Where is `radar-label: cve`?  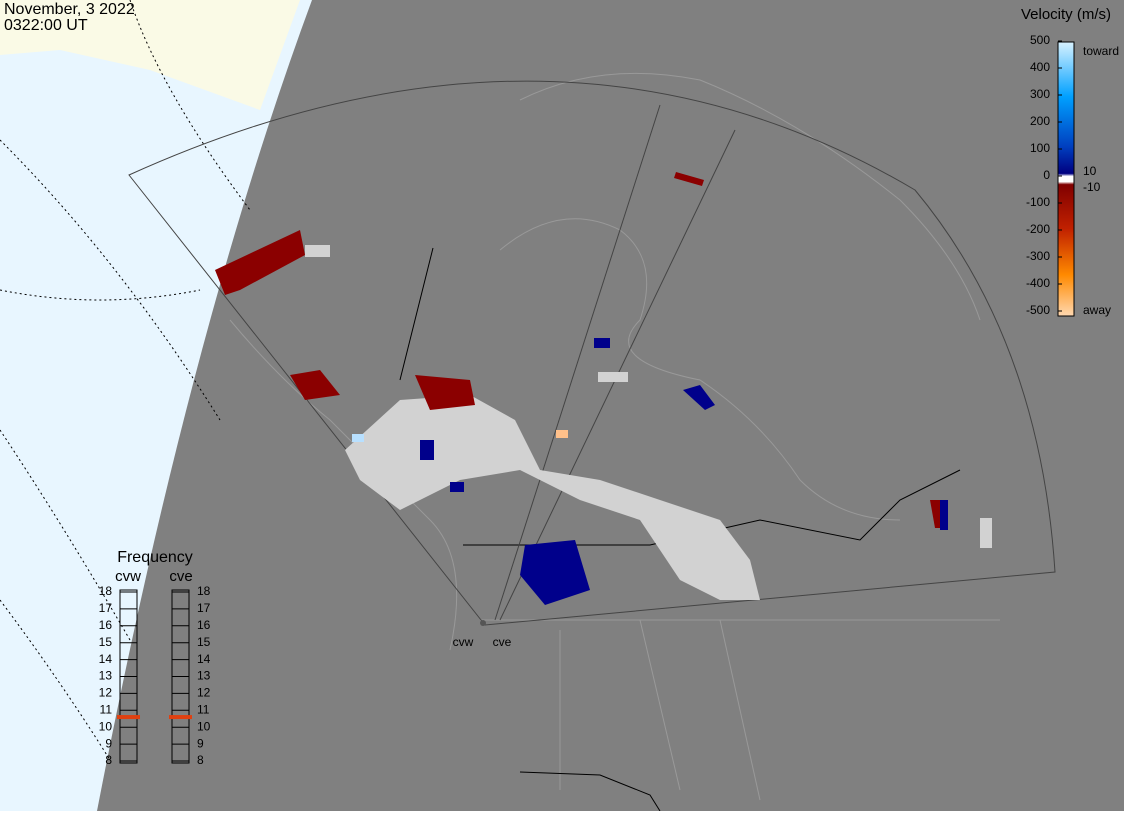 radar-label: cve is located at coordinates (502, 642).